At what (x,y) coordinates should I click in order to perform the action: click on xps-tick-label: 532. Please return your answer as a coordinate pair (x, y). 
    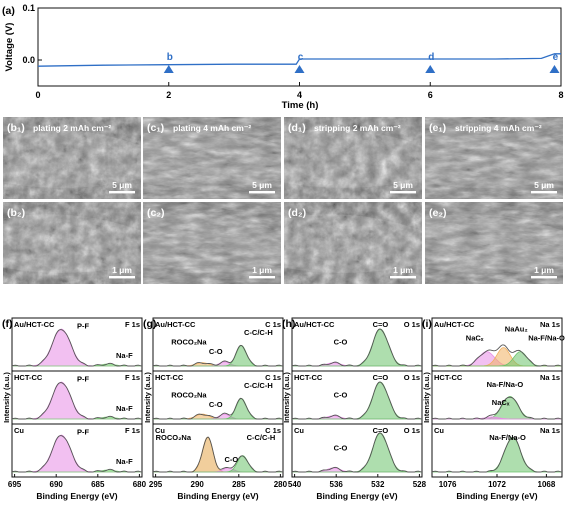
    Looking at the image, I should click on (378, 484).